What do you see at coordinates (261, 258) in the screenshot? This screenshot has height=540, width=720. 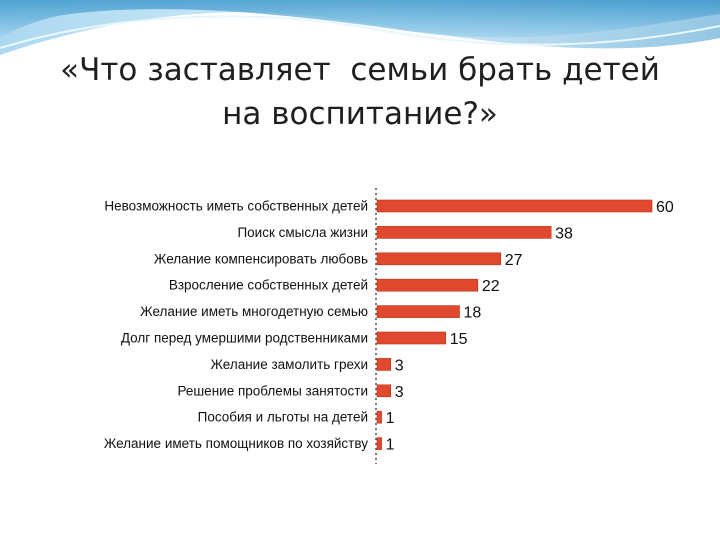 I see `category-label: Желание компенсировать любовь` at bounding box center [261, 258].